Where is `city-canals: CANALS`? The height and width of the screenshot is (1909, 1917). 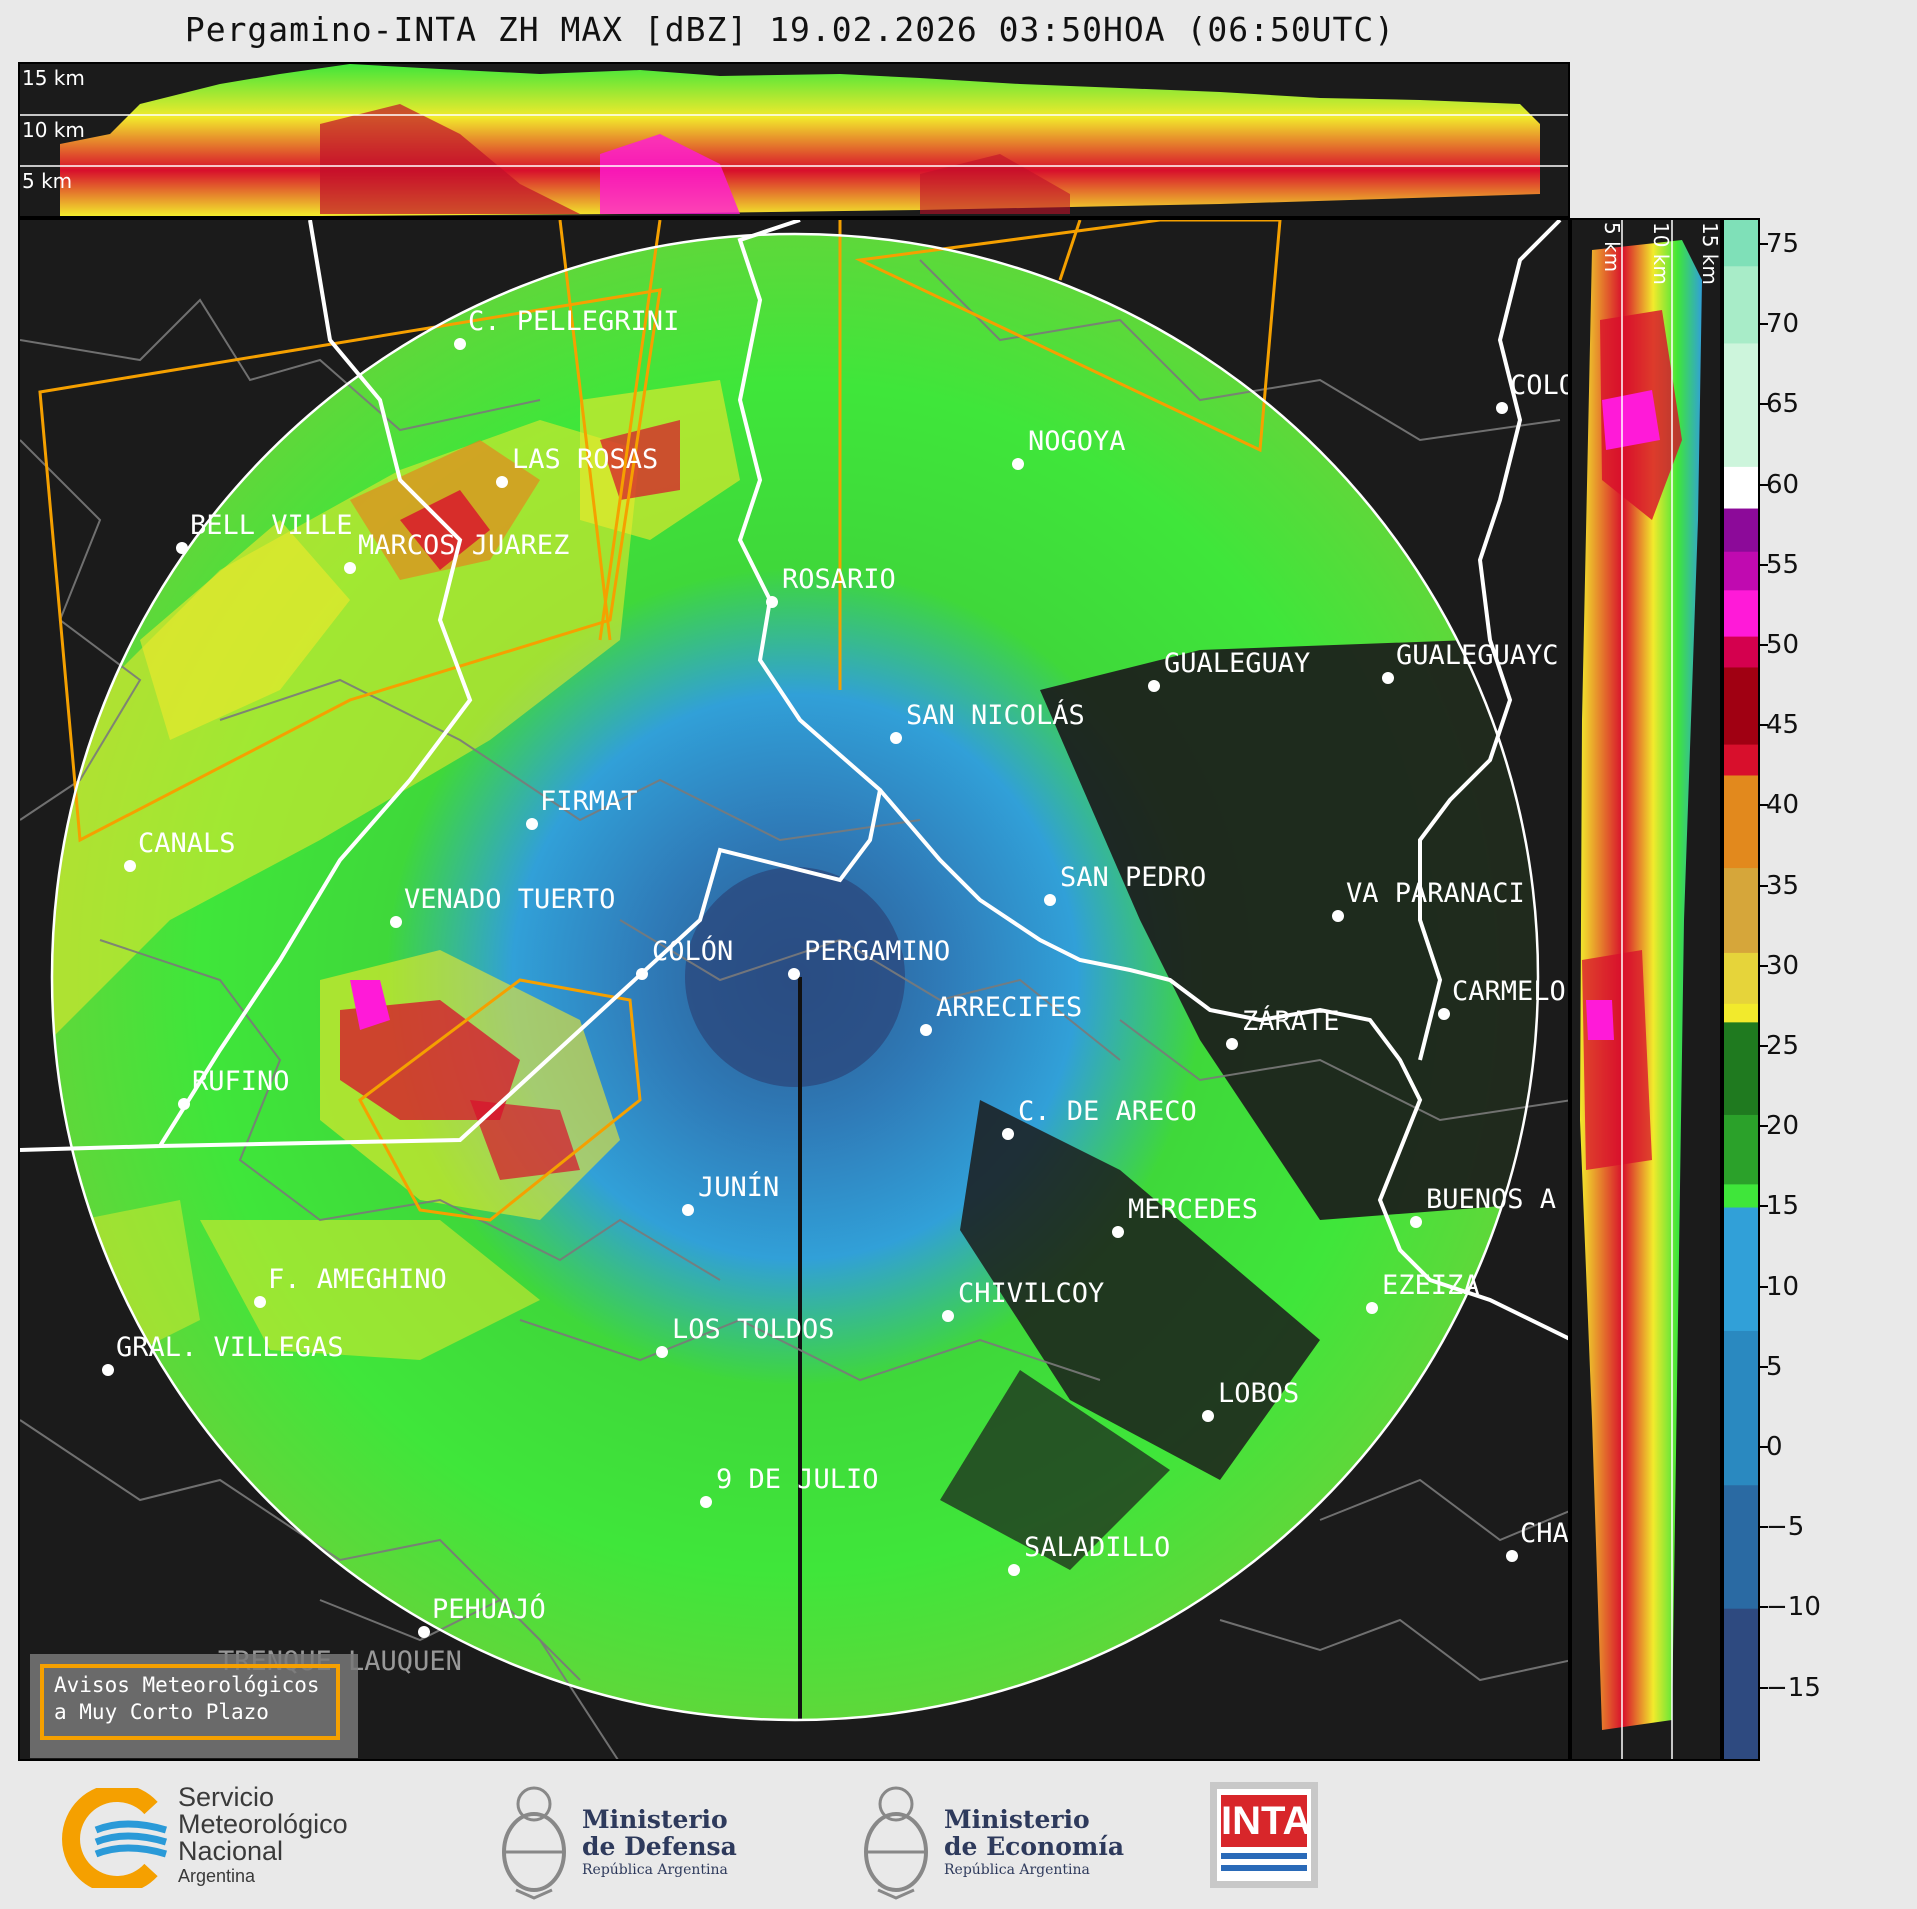 city-canals: CANALS is located at coordinates (180, 850).